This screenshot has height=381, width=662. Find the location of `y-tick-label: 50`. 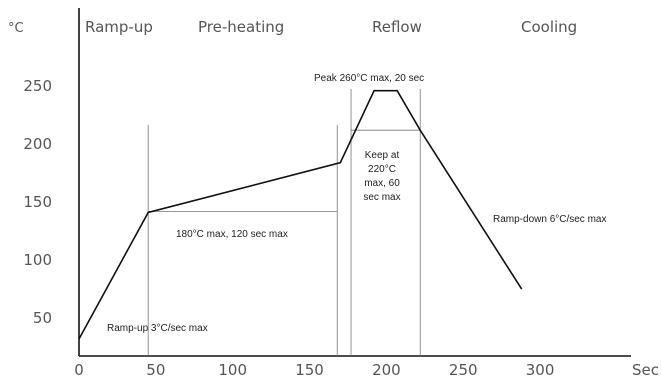

y-tick-label: 50 is located at coordinates (42, 318).